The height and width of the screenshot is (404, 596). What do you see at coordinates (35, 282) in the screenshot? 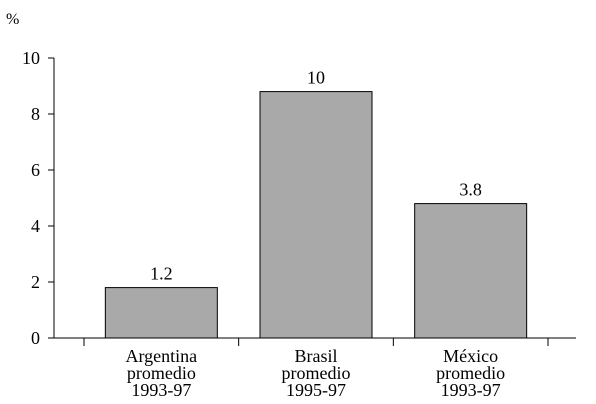
I see `y-tick-label: 2` at bounding box center [35, 282].